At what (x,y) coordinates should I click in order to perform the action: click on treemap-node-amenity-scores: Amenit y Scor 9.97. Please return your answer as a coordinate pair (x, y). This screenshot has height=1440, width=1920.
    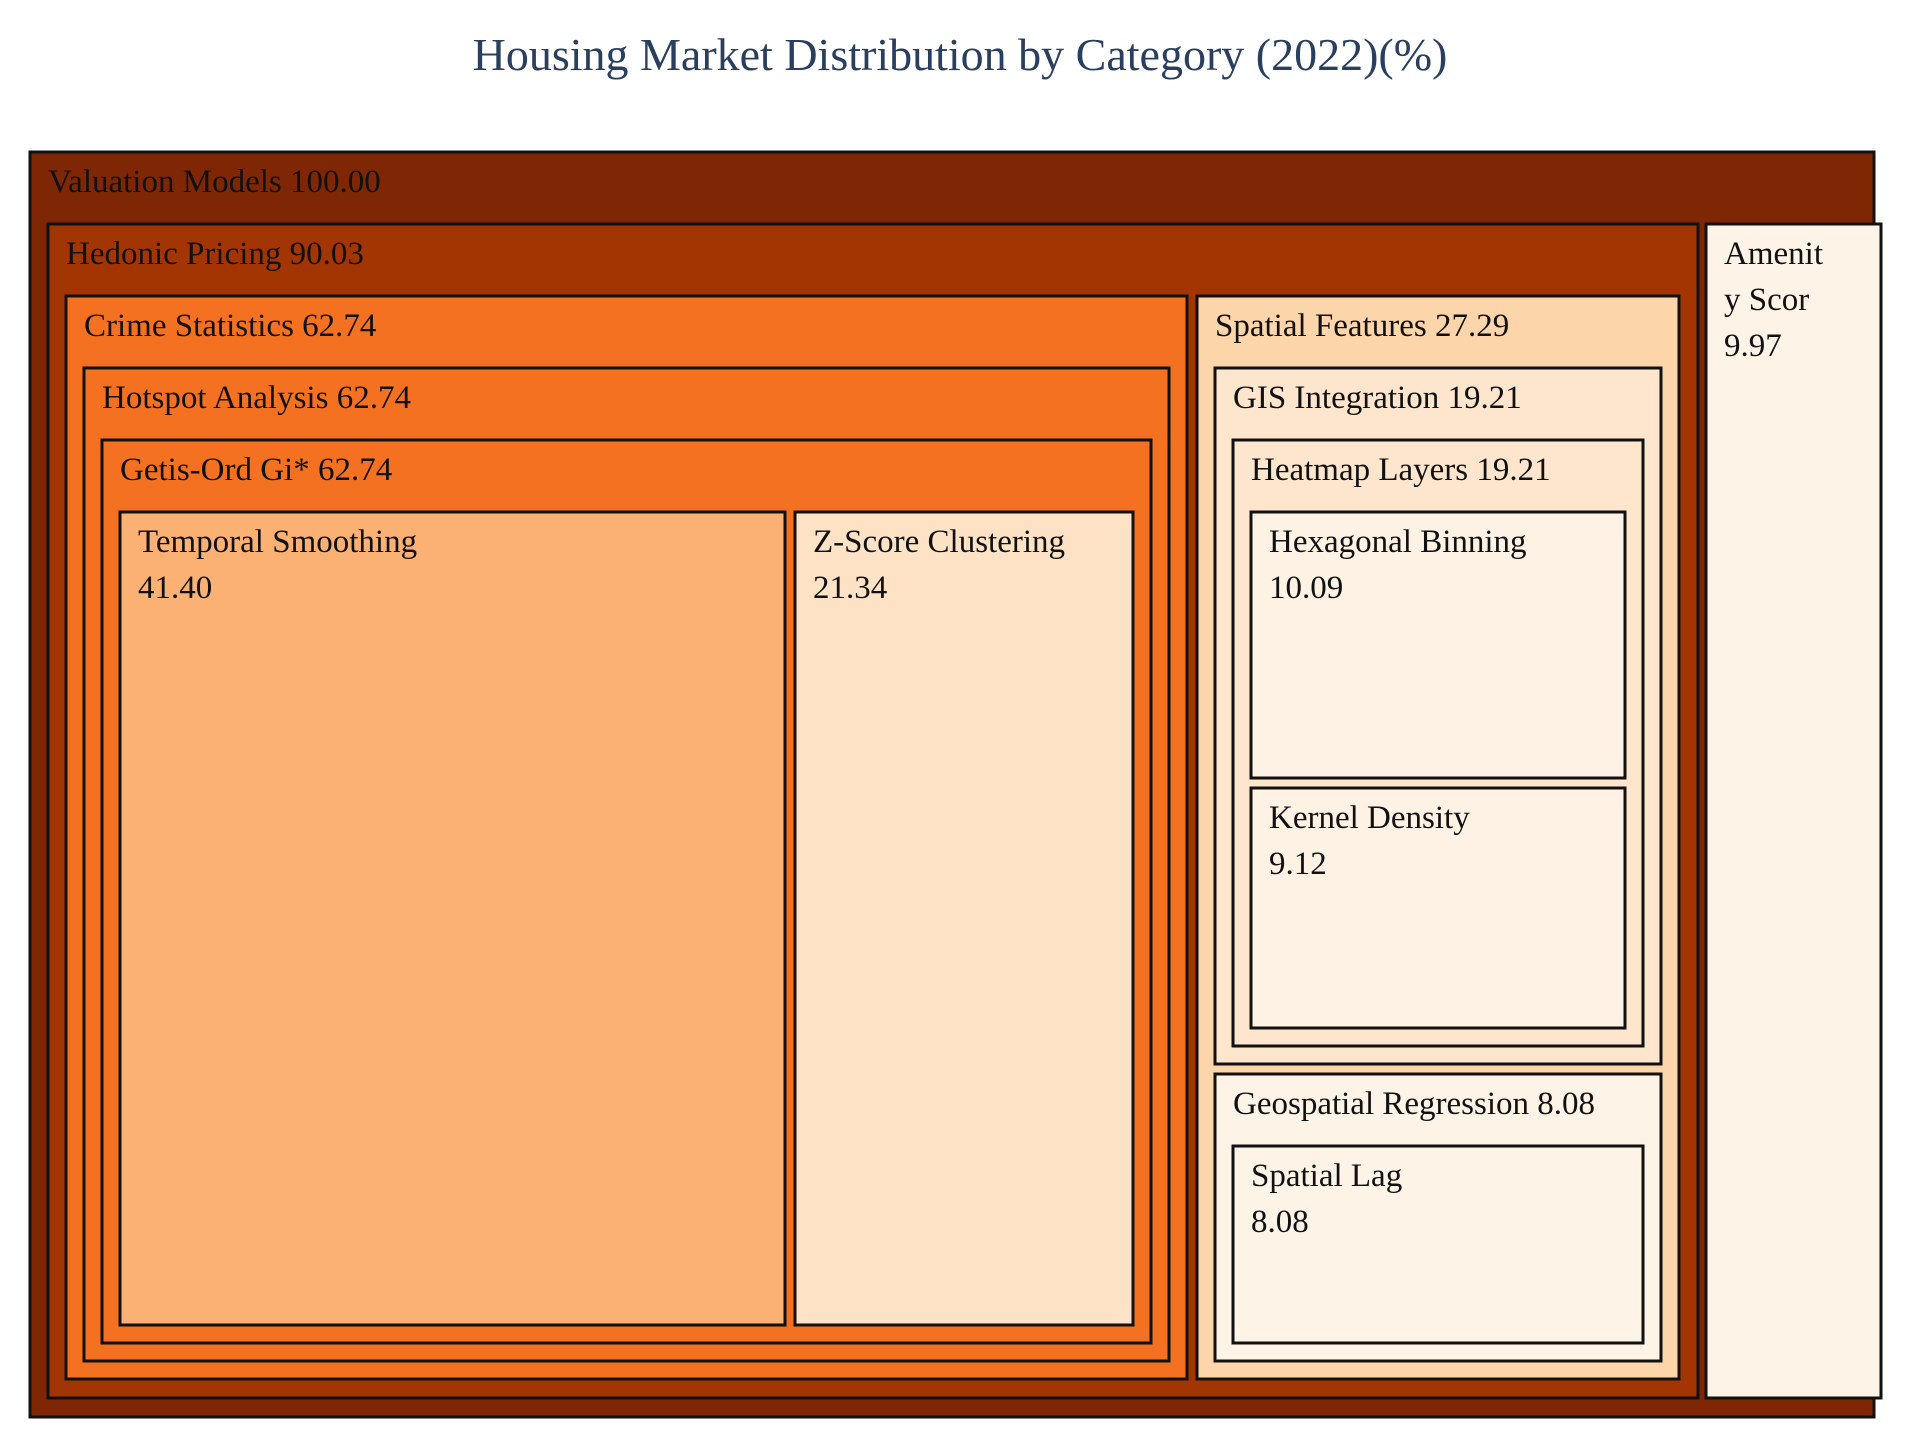
    Looking at the image, I should click on (1793, 811).